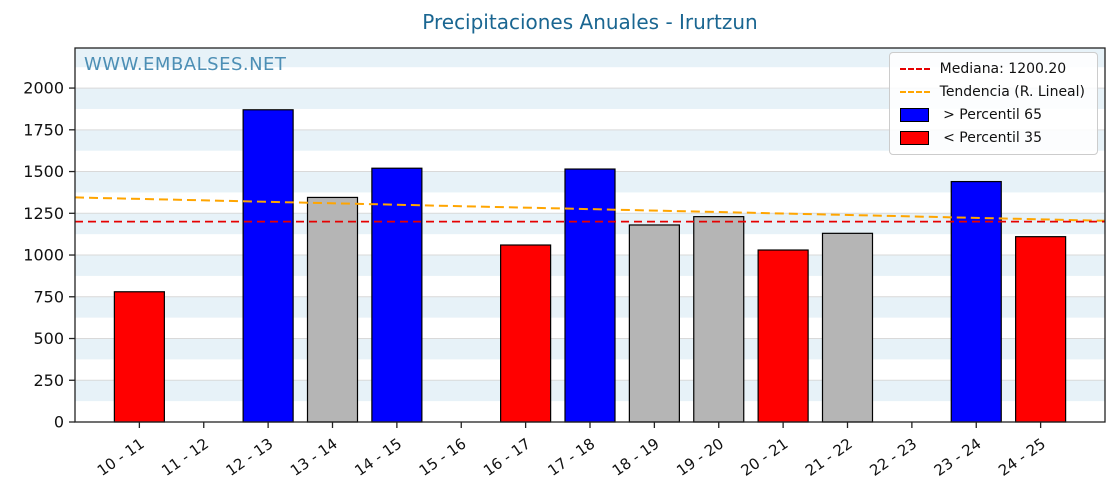  What do you see at coordinates (847, 327) in the screenshot?
I see `bar-21 - 22` at bounding box center [847, 327].